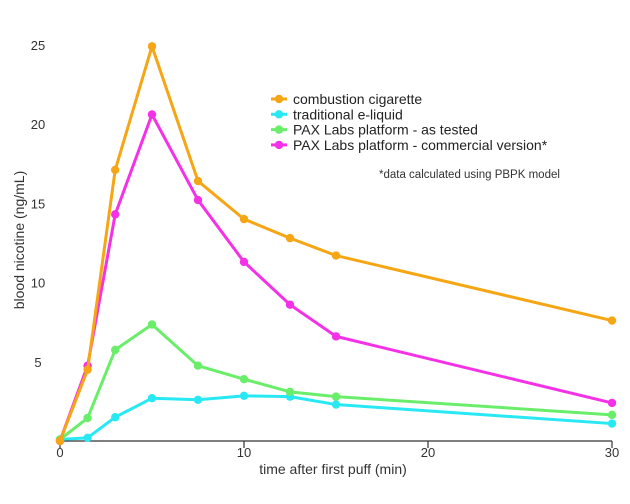 This screenshot has height=504, width=630. What do you see at coordinates (244, 452) in the screenshot?
I see `x-tick-label: 10` at bounding box center [244, 452].